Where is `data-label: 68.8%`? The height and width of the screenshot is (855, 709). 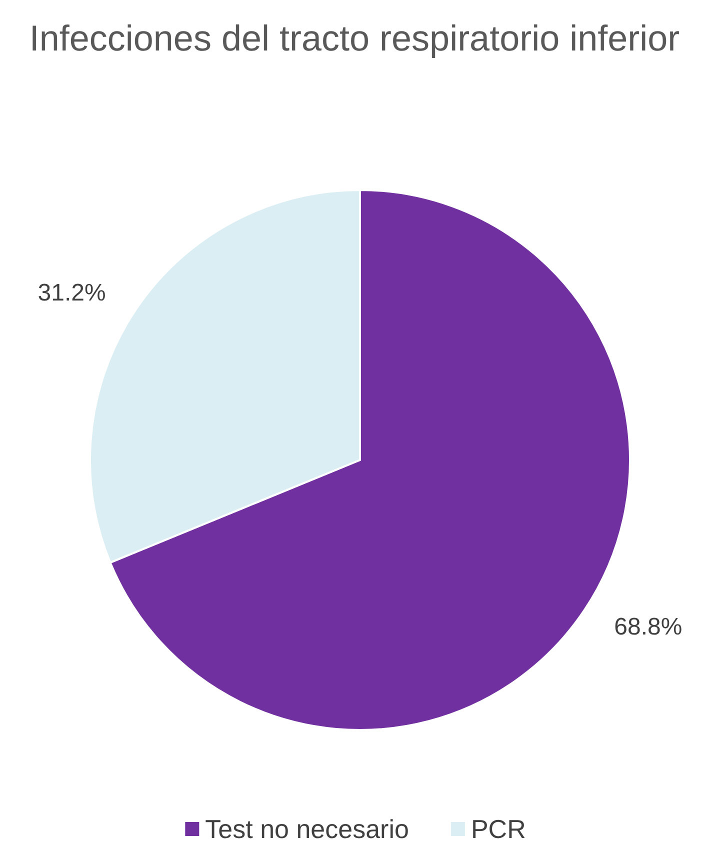 data-label: 68.8% is located at coordinates (648, 627).